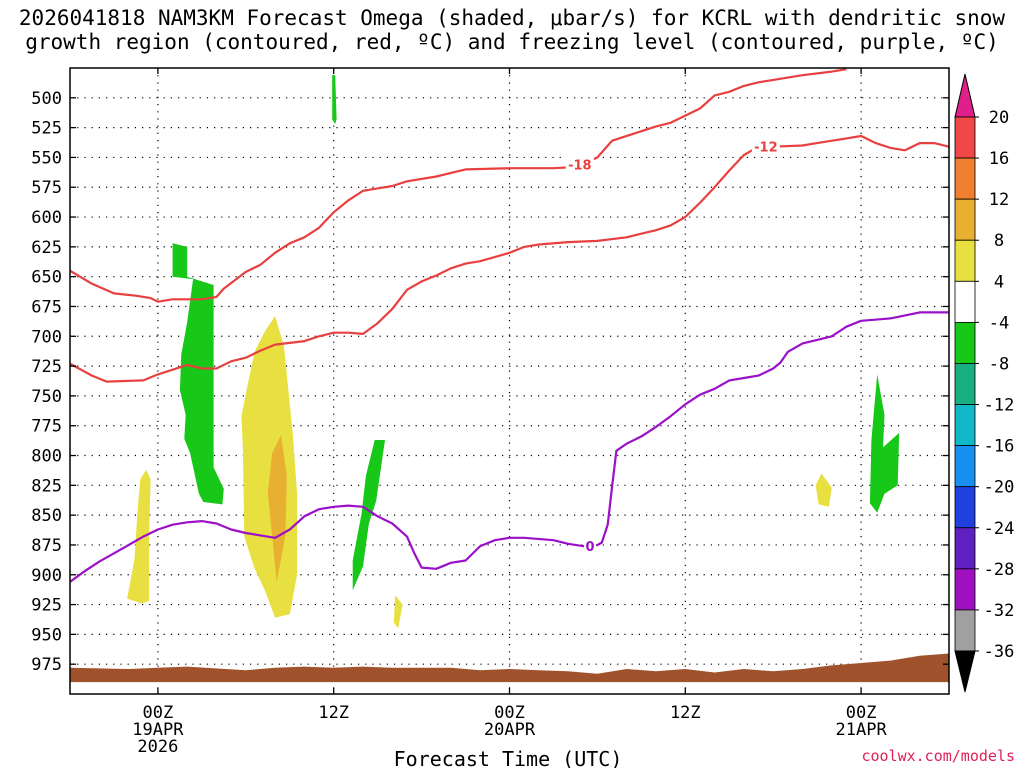  Describe the element at coordinates (510, 730) in the screenshot. I see `x-tick-label: 20APR` at that location.